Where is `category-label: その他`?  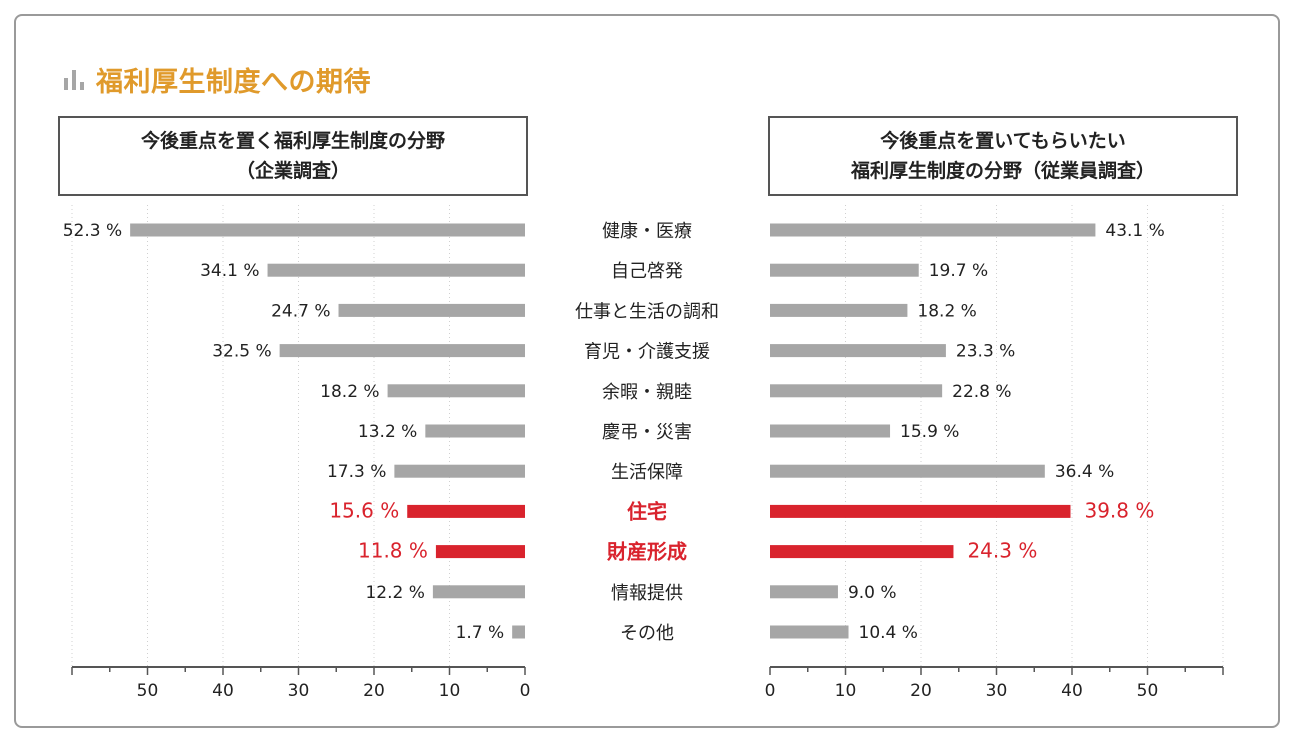
category-label: その他 is located at coordinates (647, 633).